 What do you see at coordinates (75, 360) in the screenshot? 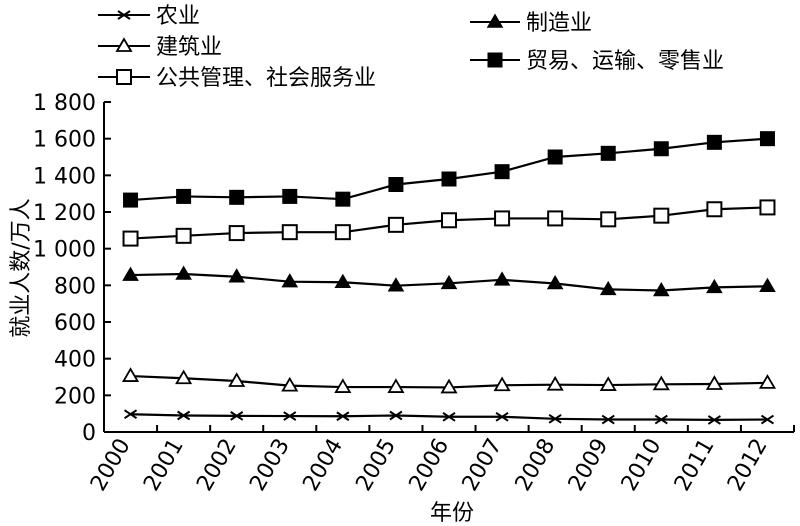
I see `y-tick-label: 400` at bounding box center [75, 360].